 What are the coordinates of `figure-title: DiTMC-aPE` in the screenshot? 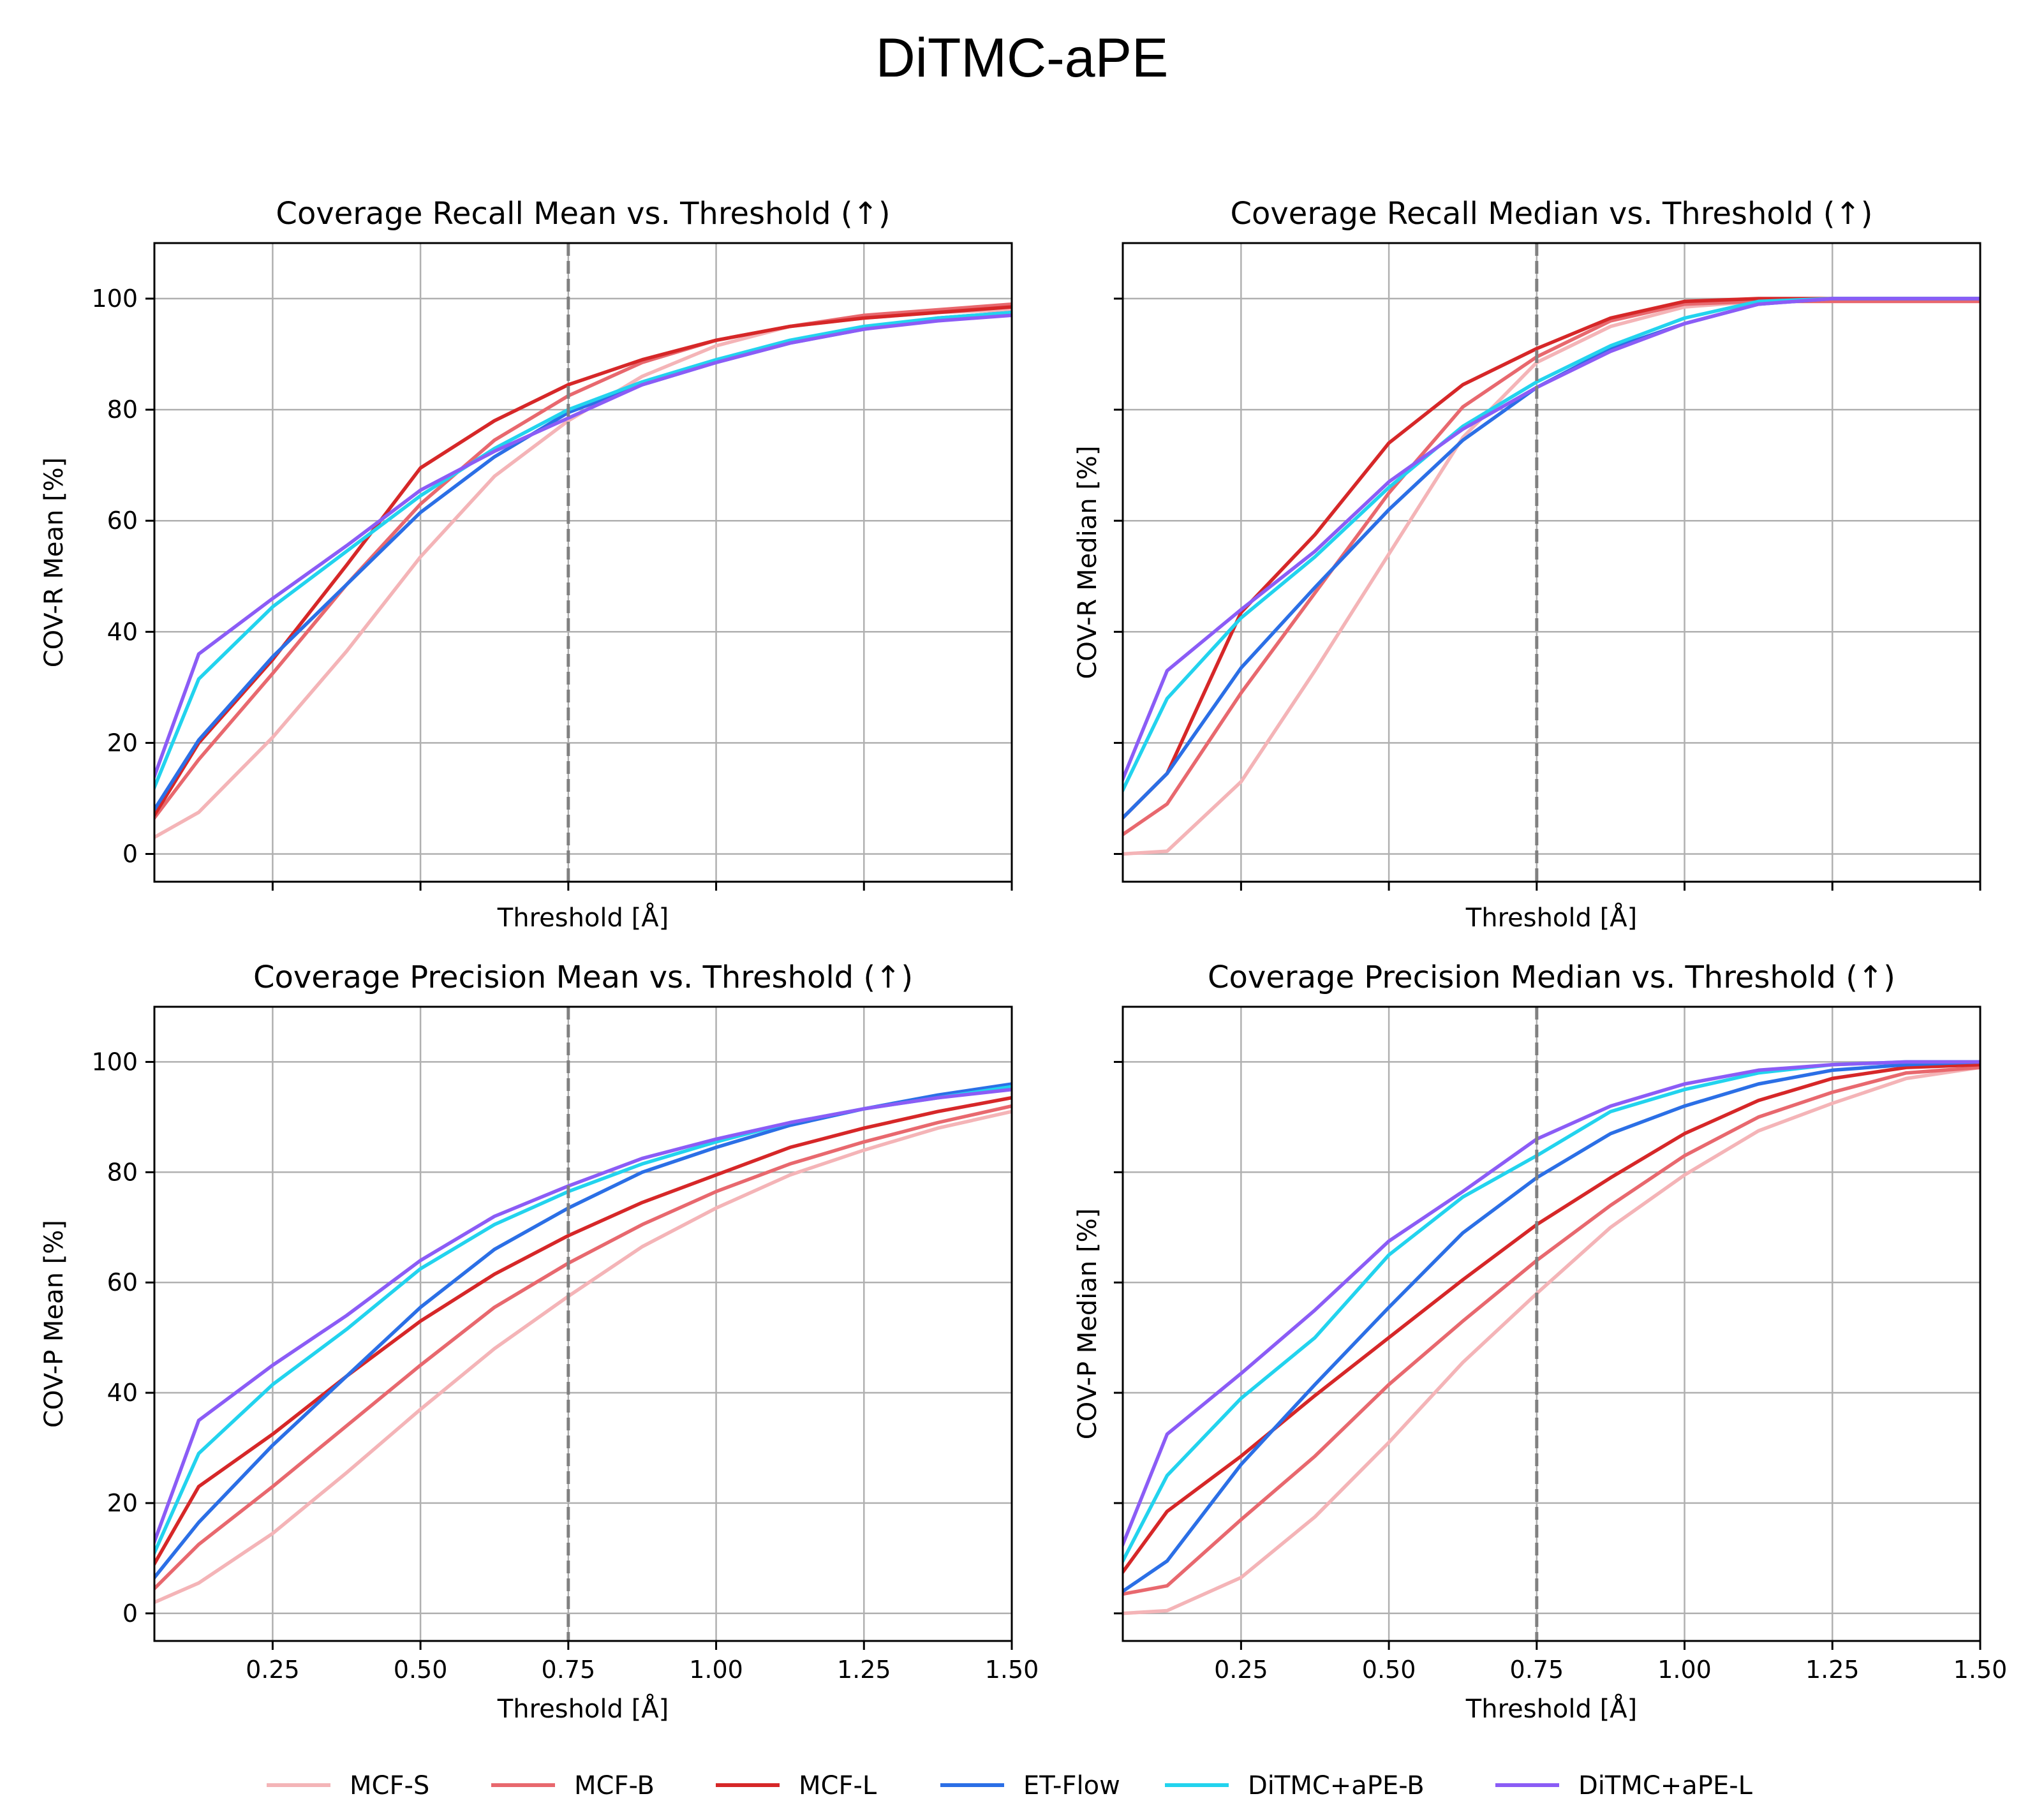 It's located at (1023, 58).